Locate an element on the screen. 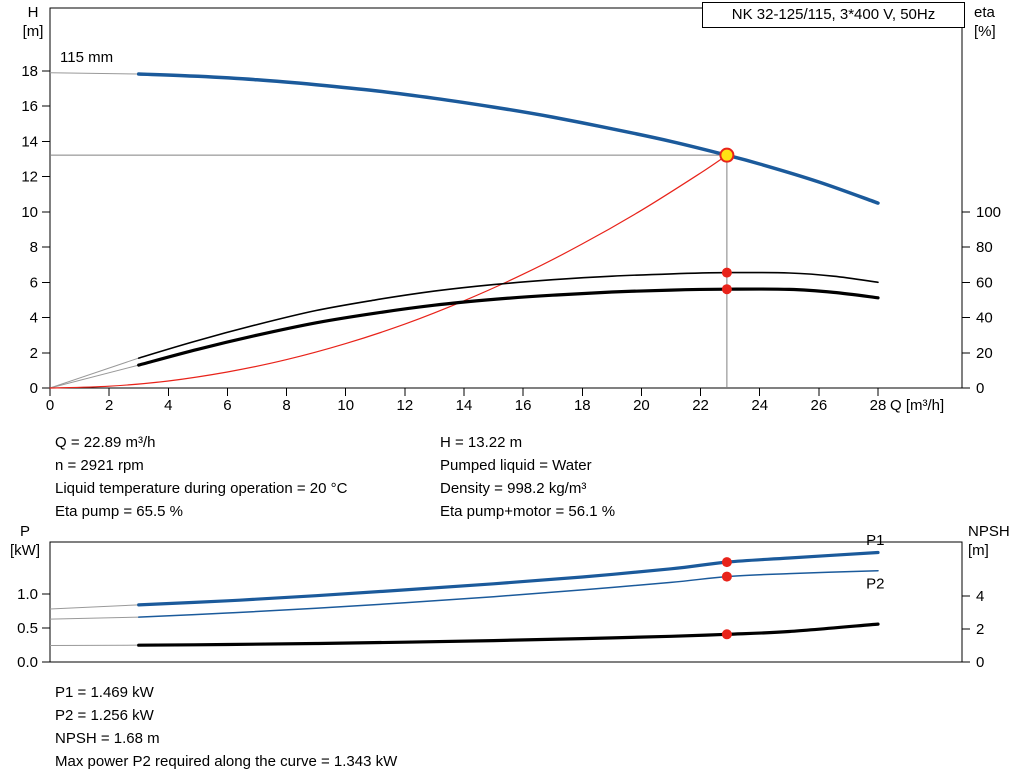  eta-axis-name: eta is located at coordinates (984, 12).